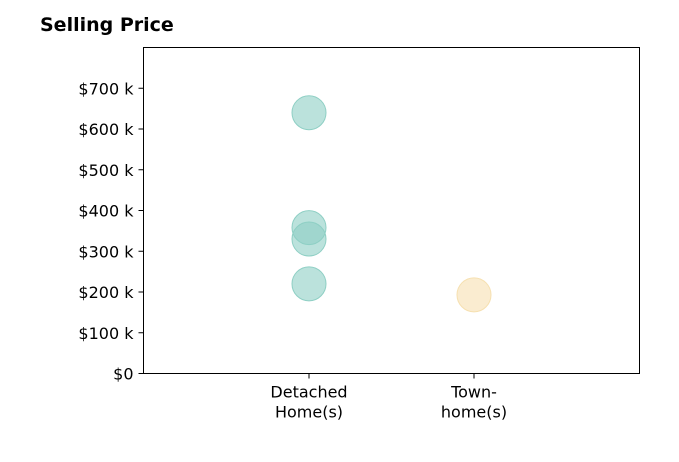 Image resolution: width=679 pixels, height=462 pixels. Describe the element at coordinates (123, 374) in the screenshot. I see `y-tick-label: $0` at that location.